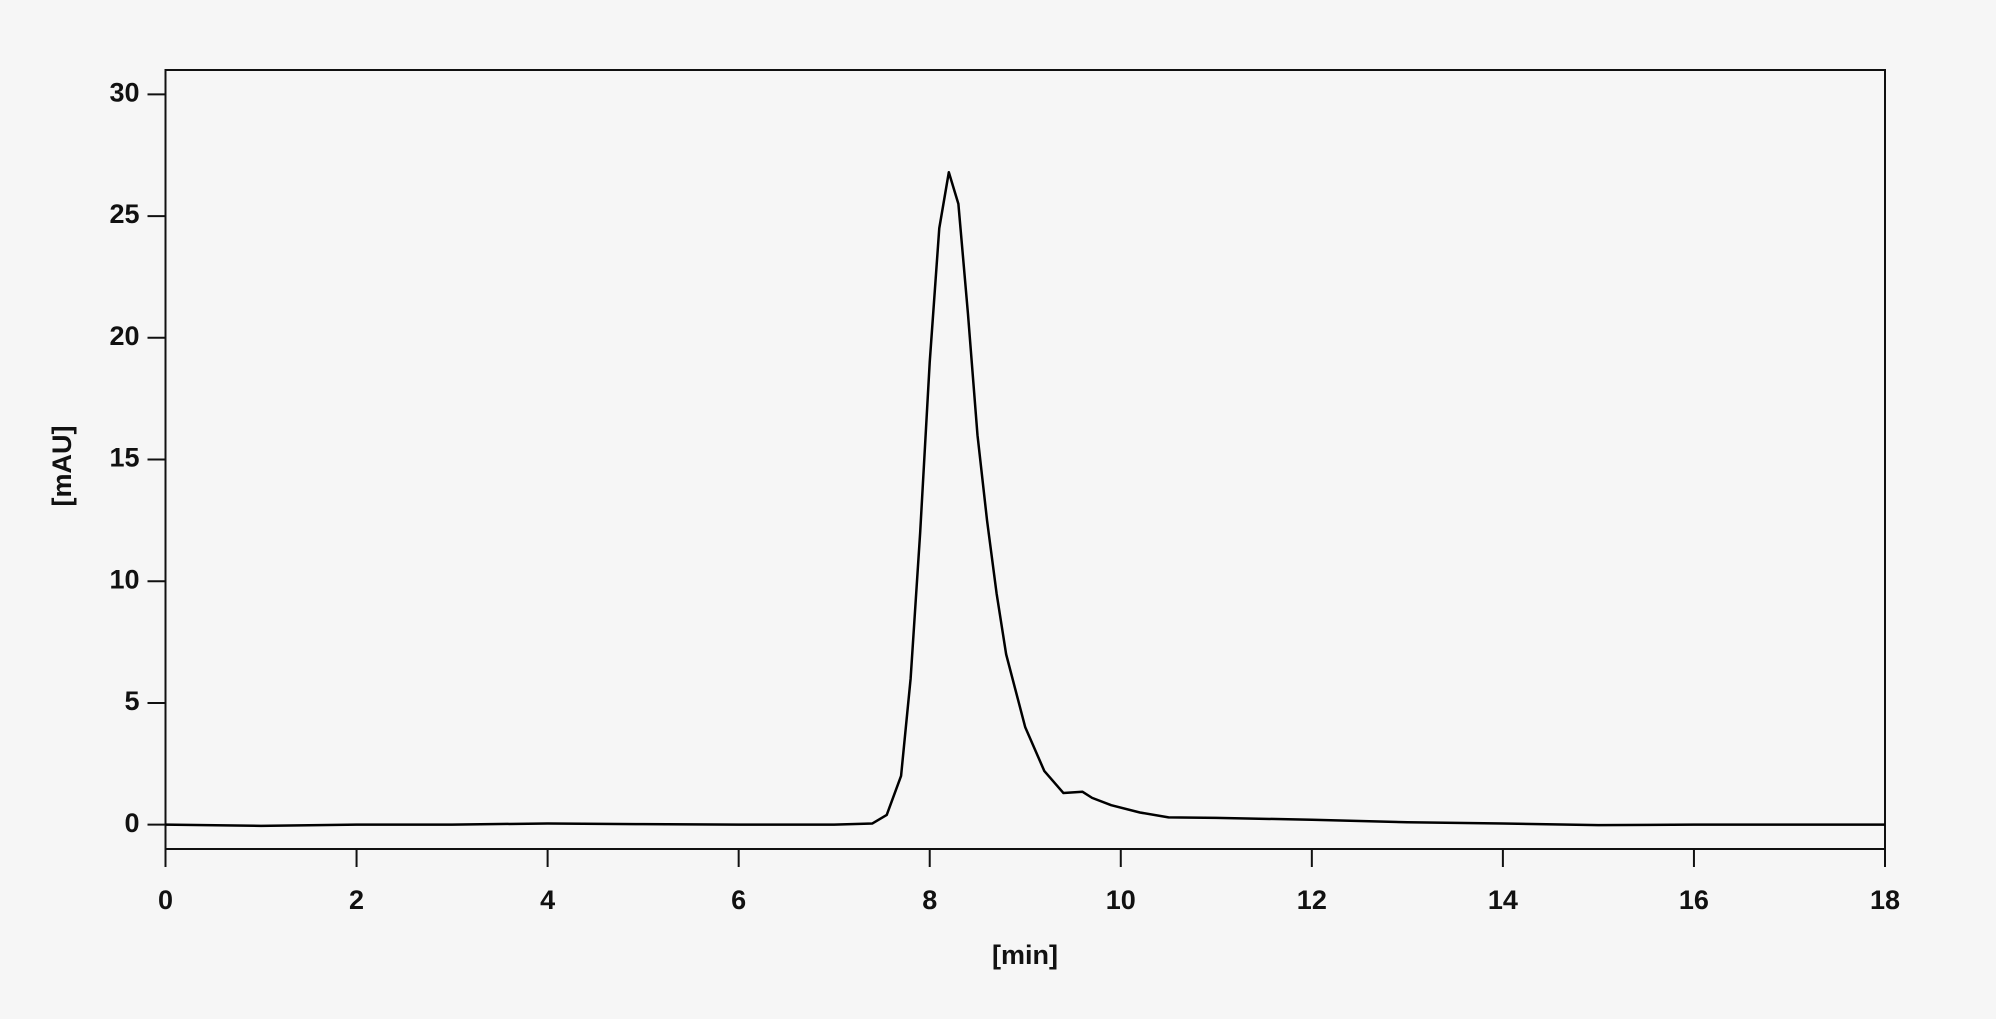  Describe the element at coordinates (929, 900) in the screenshot. I see `x-tick-label: 8` at that location.